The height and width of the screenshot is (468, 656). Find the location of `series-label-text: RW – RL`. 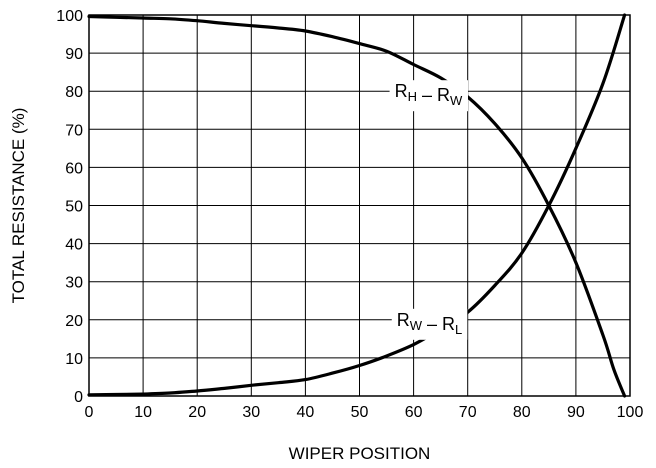

series-label-text: RW – RL is located at coordinates (430, 323).